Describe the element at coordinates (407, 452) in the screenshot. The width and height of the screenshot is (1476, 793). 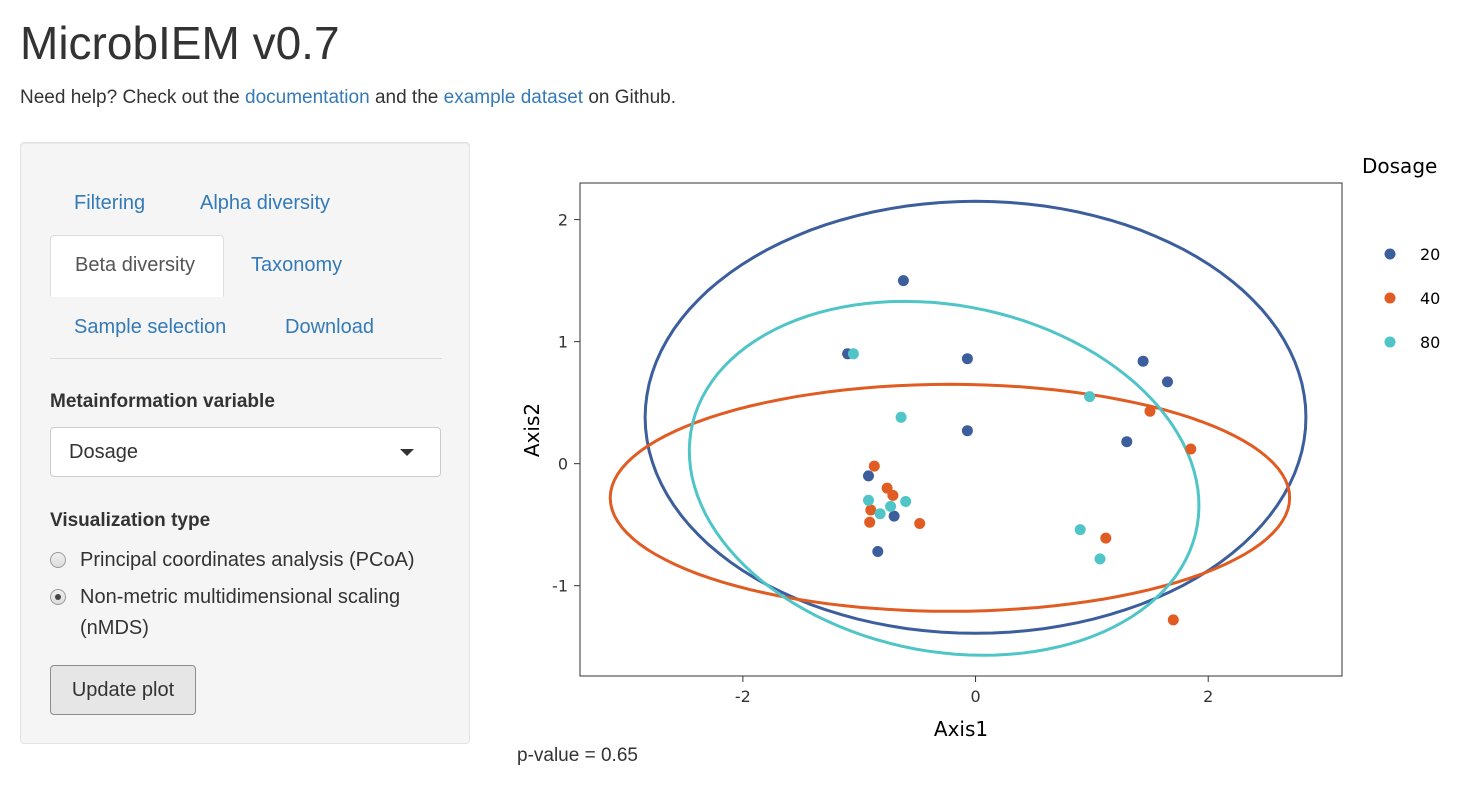
I see `chevron-down-icon` at that location.